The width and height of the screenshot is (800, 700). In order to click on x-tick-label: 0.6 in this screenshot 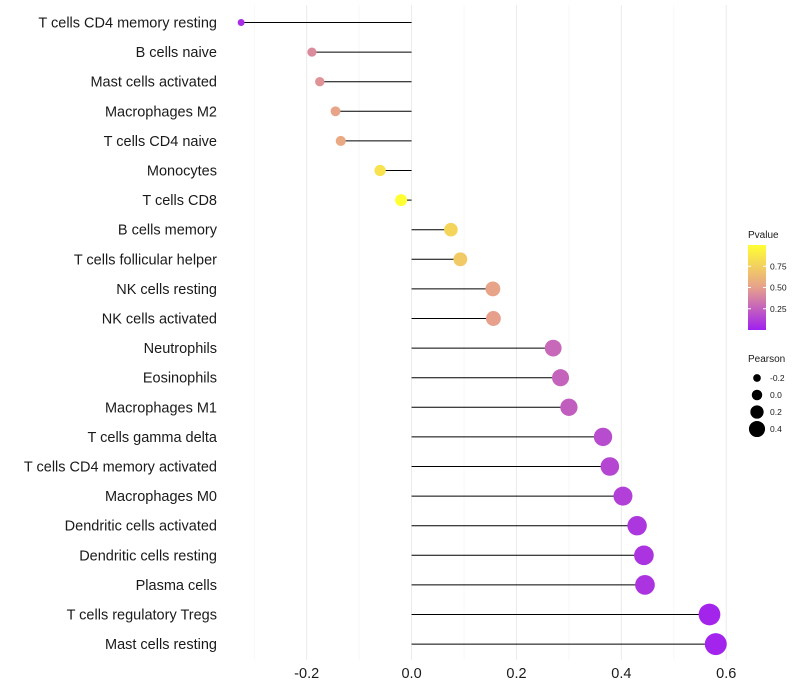, I will do `click(726, 674)`.